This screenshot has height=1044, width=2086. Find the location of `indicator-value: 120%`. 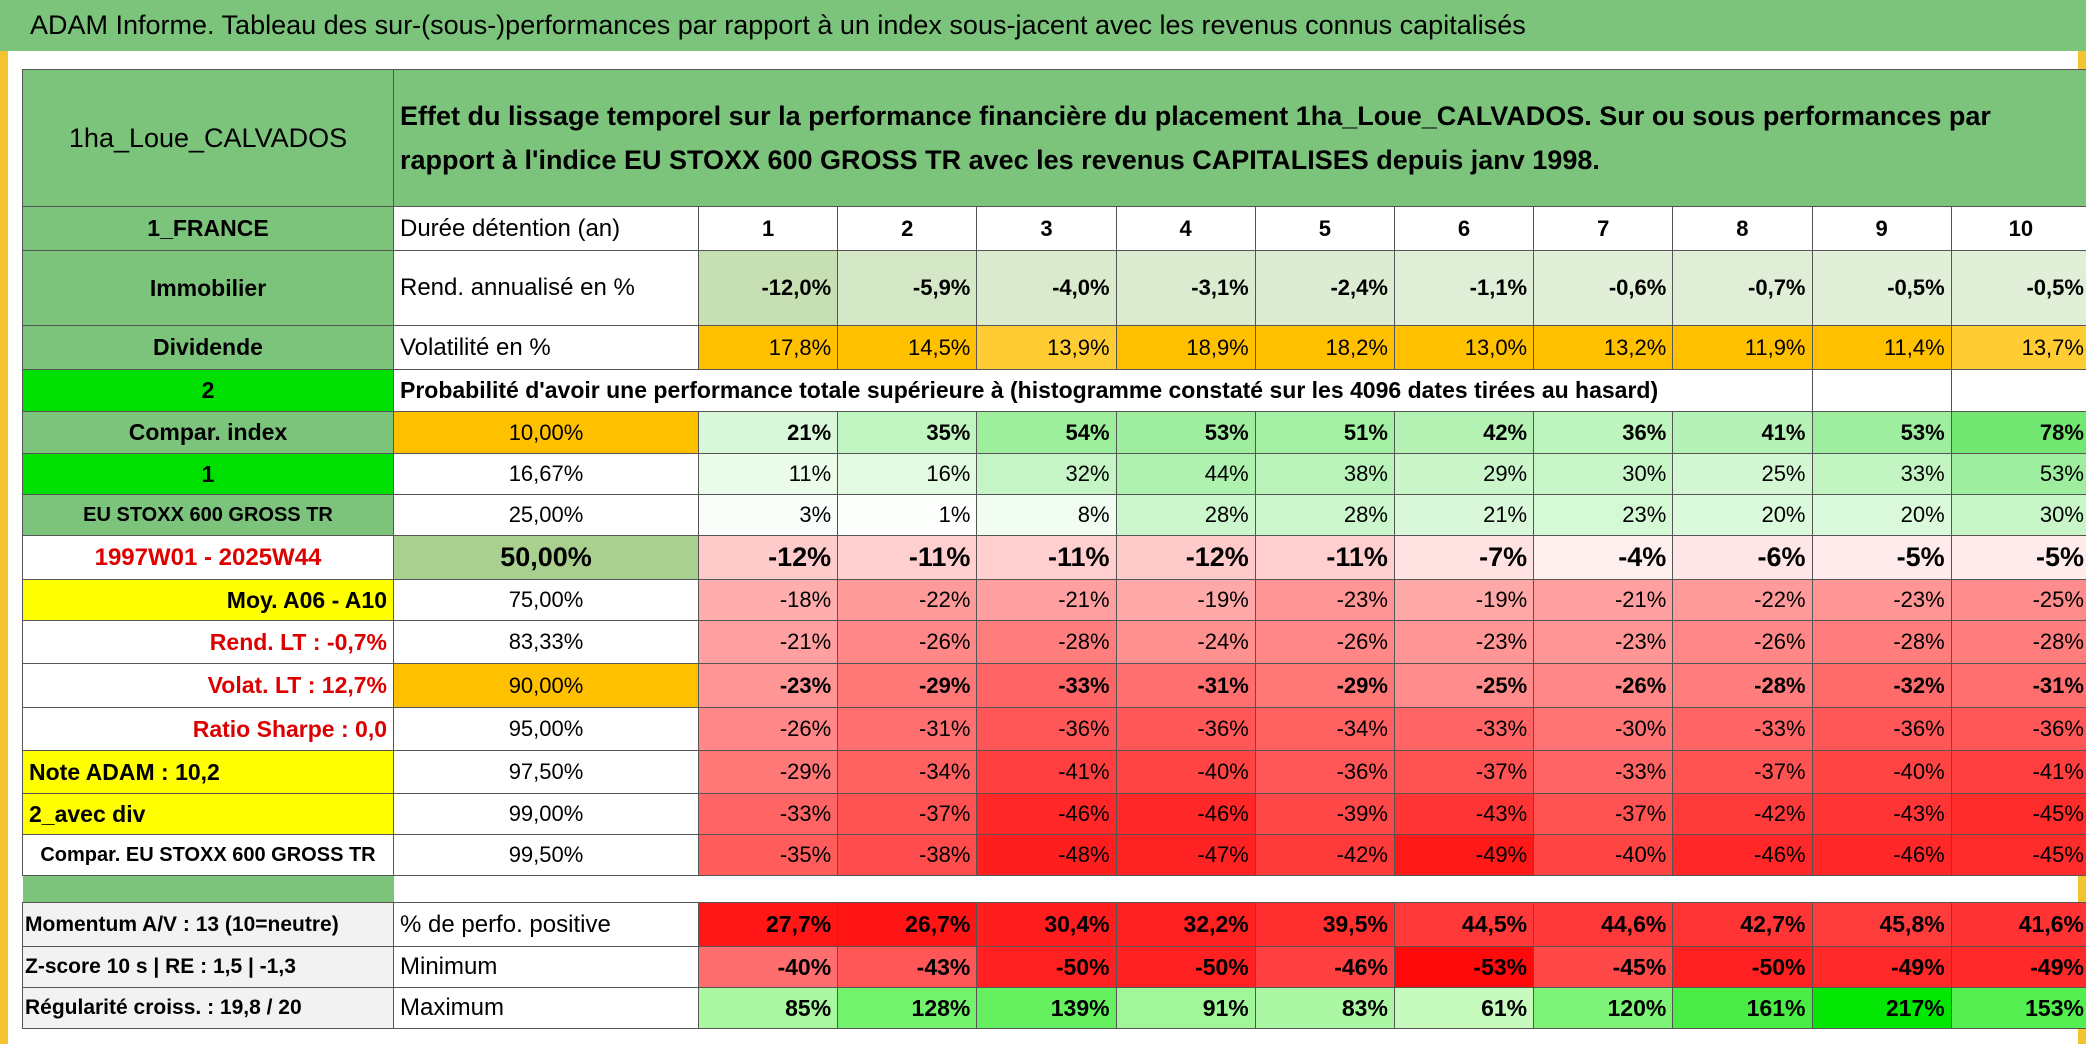

indicator-value: 120% is located at coordinates (1603, 1008).